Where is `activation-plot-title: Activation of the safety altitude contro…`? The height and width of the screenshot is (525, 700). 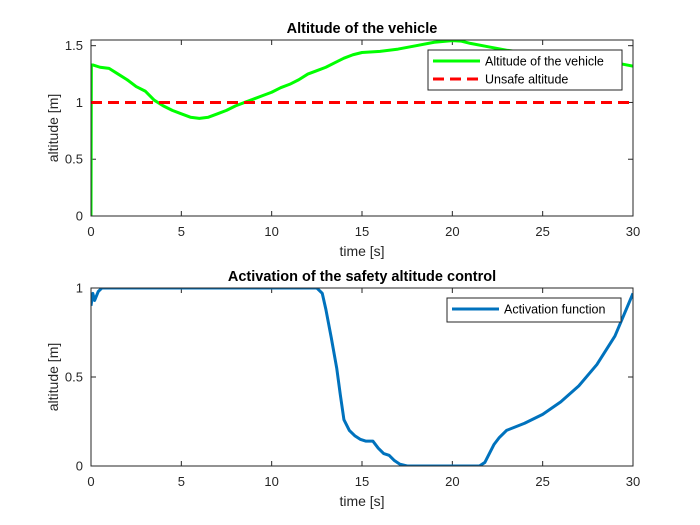
activation-plot-title: Activation of the safety altitude contro… is located at coordinates (362, 277).